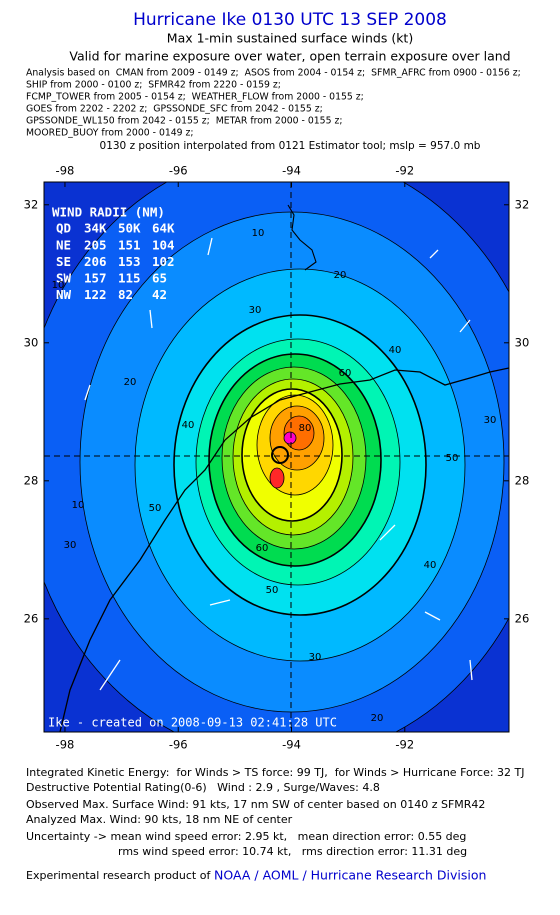 The image size is (560, 915). I want to click on title: Hurricane Ike 0130 UTC 13 SEP 2008, so click(290, 20).